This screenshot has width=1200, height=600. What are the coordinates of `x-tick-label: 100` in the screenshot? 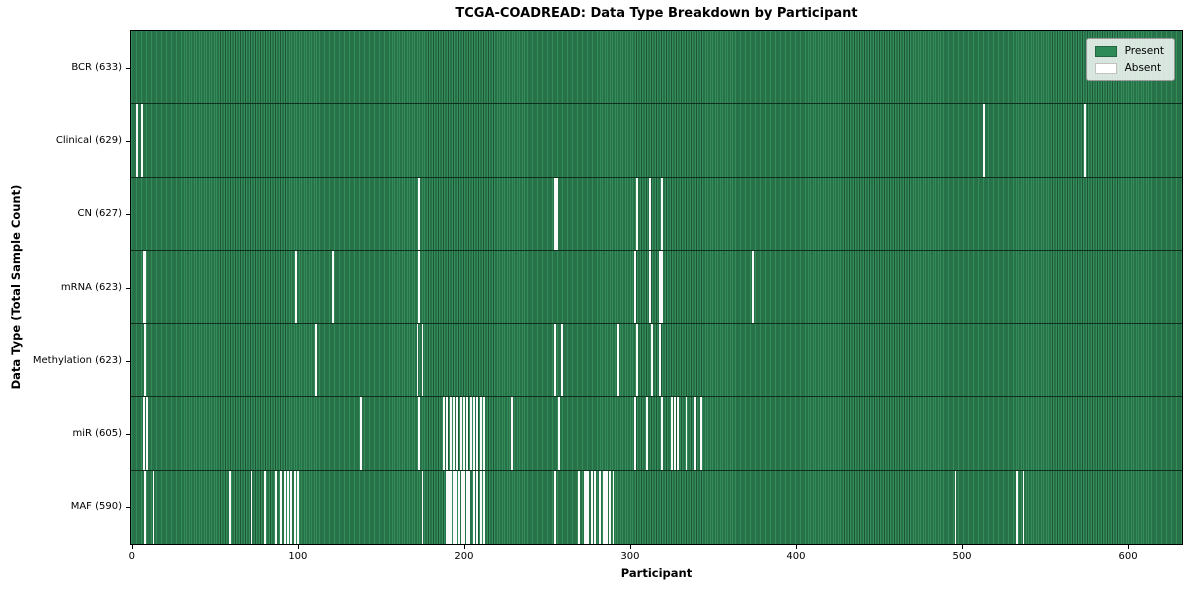 It's located at (298, 556).